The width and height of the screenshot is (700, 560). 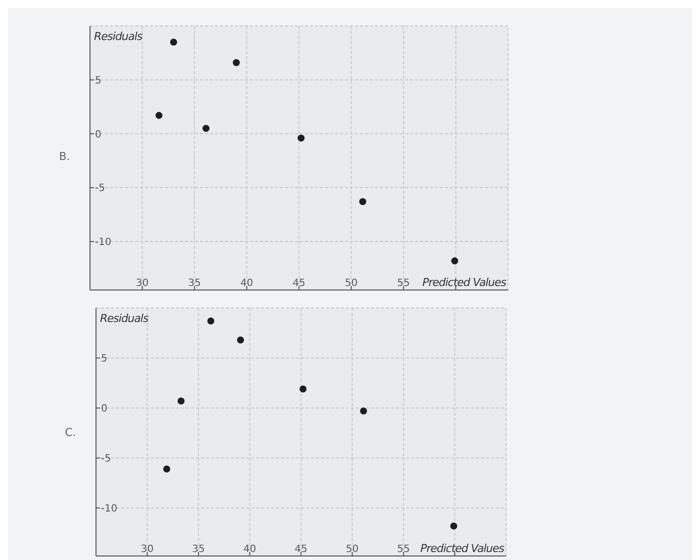 What do you see at coordinates (64, 156) in the screenshot?
I see `text: B.` at bounding box center [64, 156].